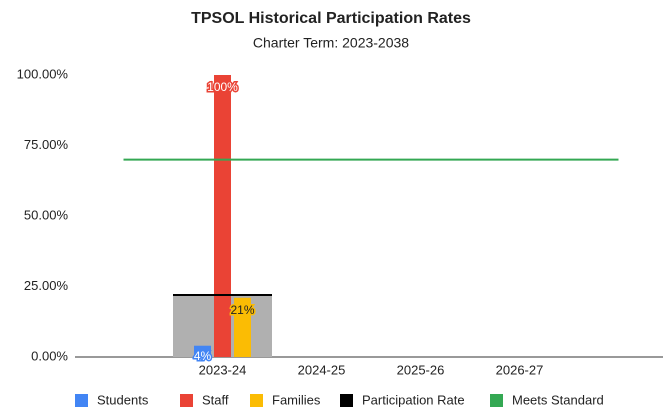 This screenshot has width=663, height=408. I want to click on legend-label: Staff, so click(215, 399).